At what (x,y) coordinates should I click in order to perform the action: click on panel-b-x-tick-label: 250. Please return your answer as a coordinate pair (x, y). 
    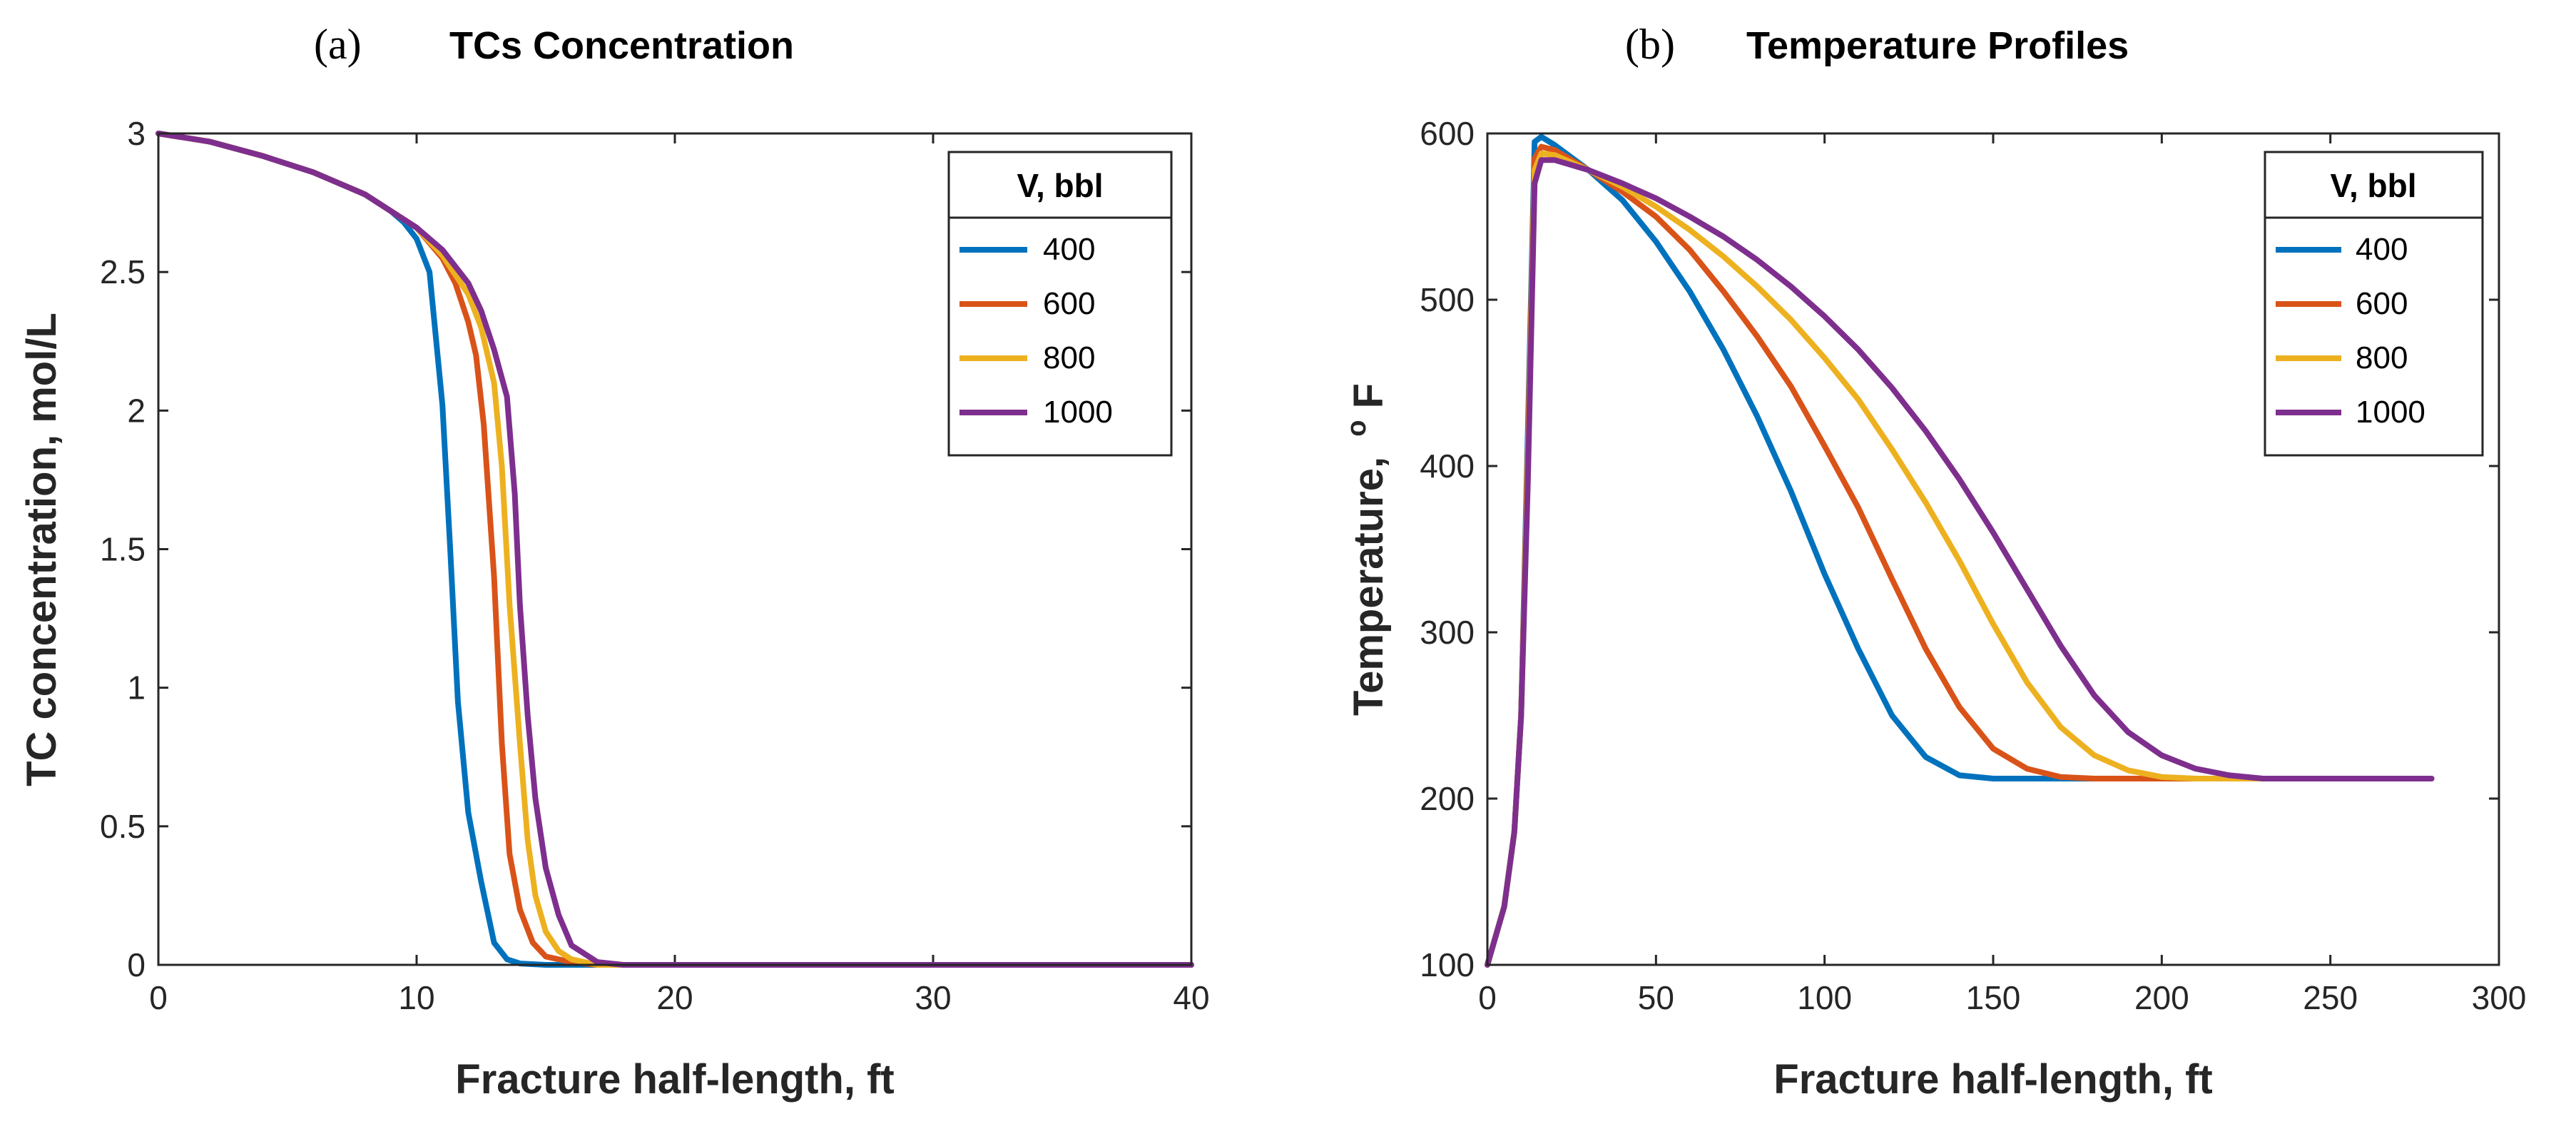
    Looking at the image, I should click on (2330, 997).